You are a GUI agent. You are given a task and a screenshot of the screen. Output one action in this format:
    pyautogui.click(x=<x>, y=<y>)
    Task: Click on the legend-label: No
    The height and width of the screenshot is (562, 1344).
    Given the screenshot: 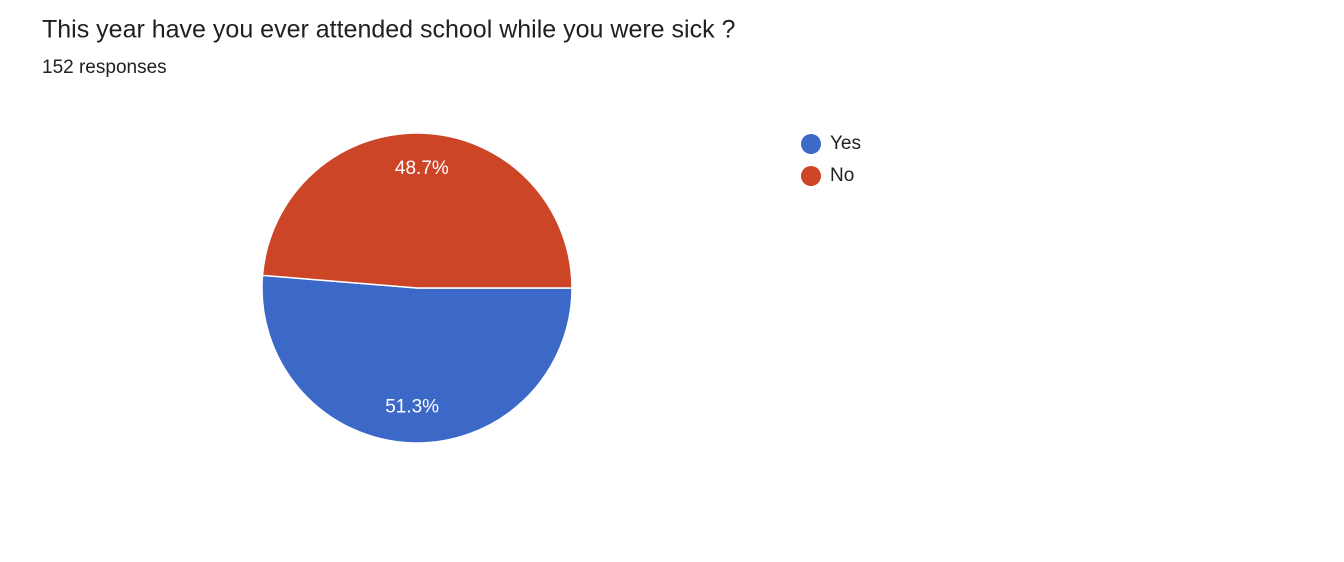 What is the action you would take?
    pyautogui.click(x=842, y=175)
    